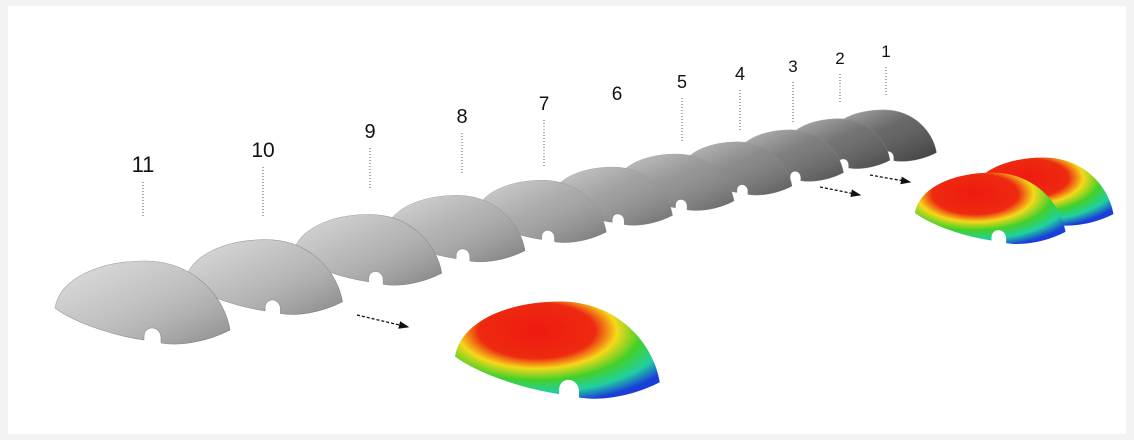  What do you see at coordinates (682, 82) in the screenshot?
I see `shell-label: 5` at bounding box center [682, 82].